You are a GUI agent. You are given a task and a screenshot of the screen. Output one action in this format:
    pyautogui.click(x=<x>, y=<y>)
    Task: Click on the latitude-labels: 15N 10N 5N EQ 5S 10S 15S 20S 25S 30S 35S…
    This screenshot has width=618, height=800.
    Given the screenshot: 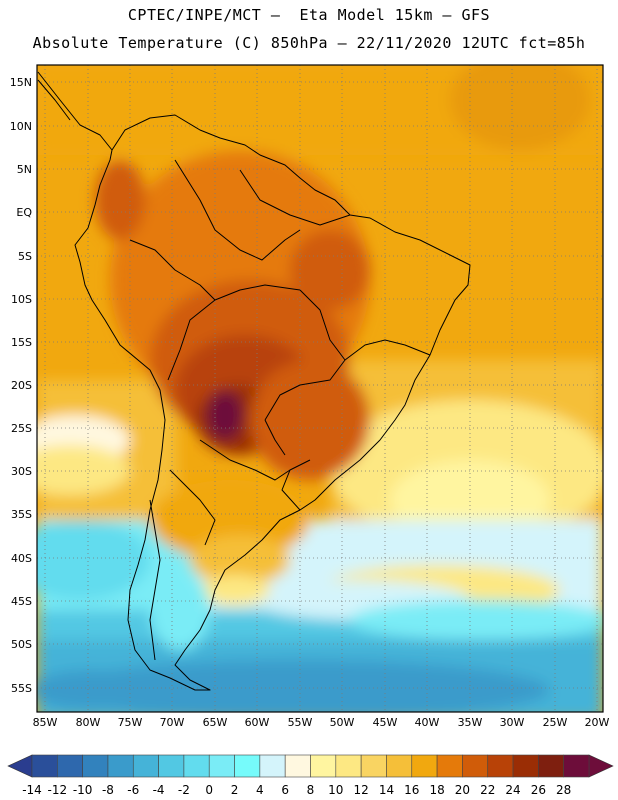 What is the action you would take?
    pyautogui.click(x=21, y=385)
    